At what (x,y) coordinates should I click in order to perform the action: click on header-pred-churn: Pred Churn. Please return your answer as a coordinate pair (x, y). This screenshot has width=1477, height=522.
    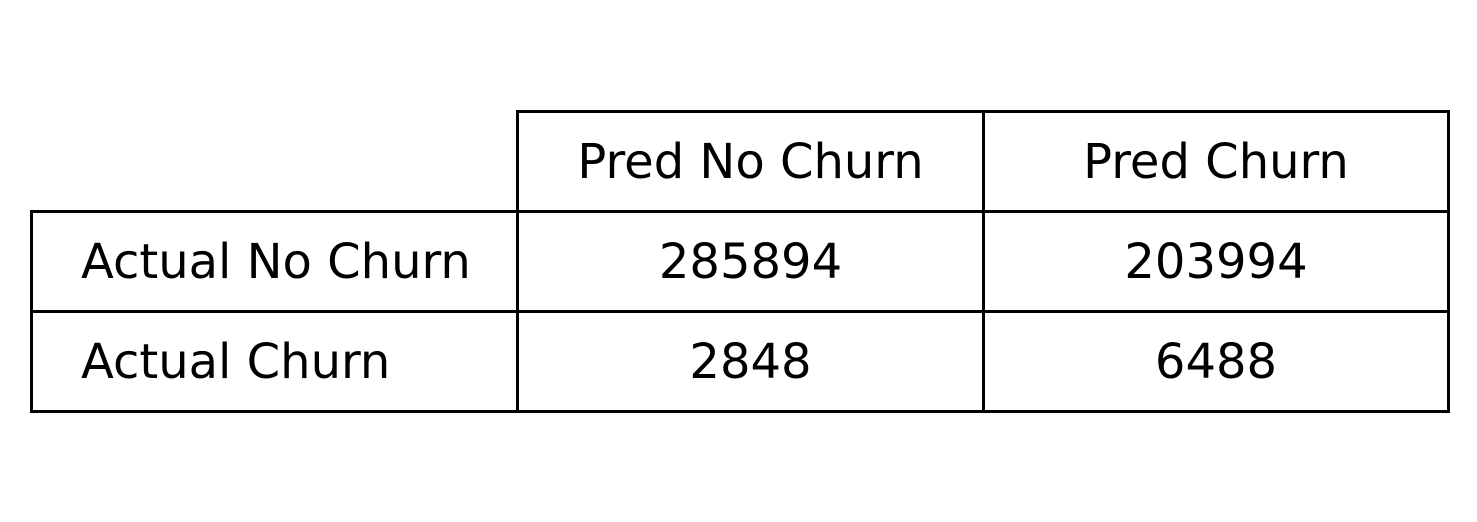
    Looking at the image, I should click on (1216, 161).